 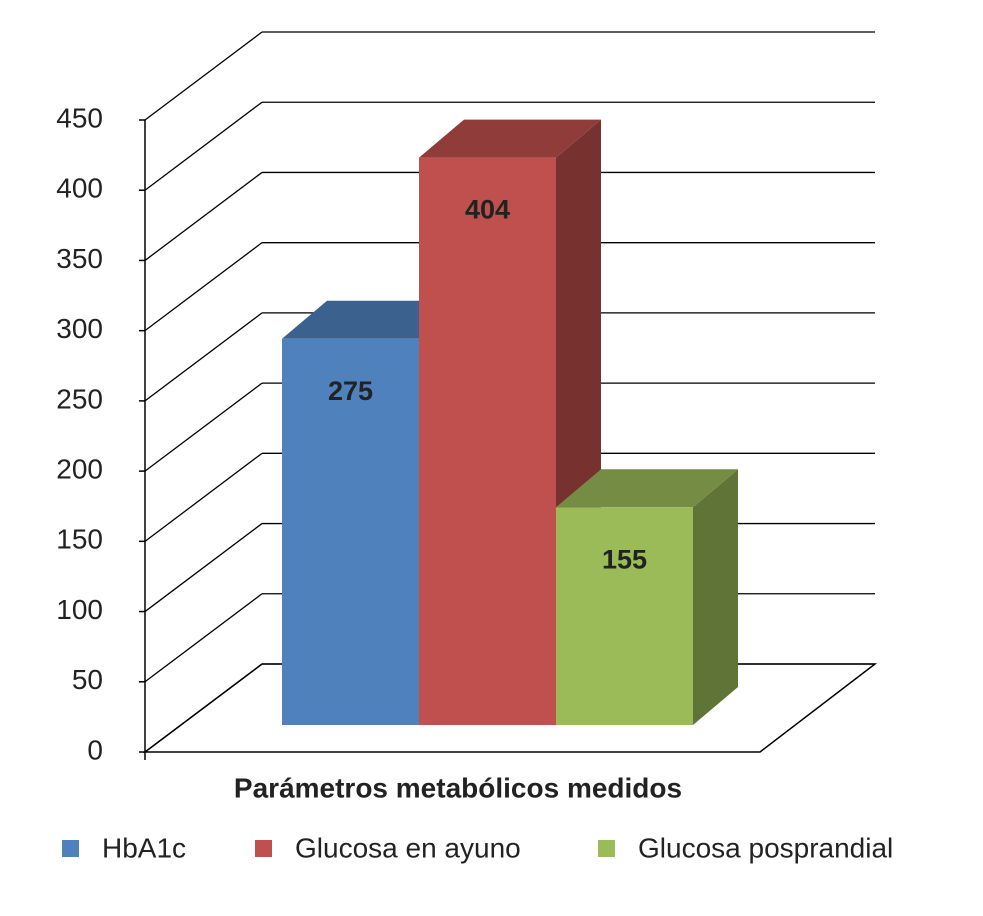 What do you see at coordinates (765, 847) in the screenshot?
I see `legend-label: Glucosa posprandial` at bounding box center [765, 847].